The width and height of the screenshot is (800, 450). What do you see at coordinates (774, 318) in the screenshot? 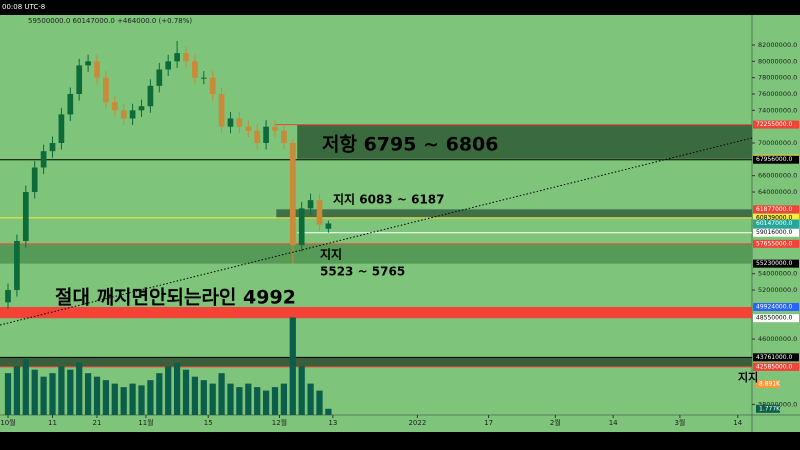
I see `price-tag-label: 48550000.0` at bounding box center [774, 318].